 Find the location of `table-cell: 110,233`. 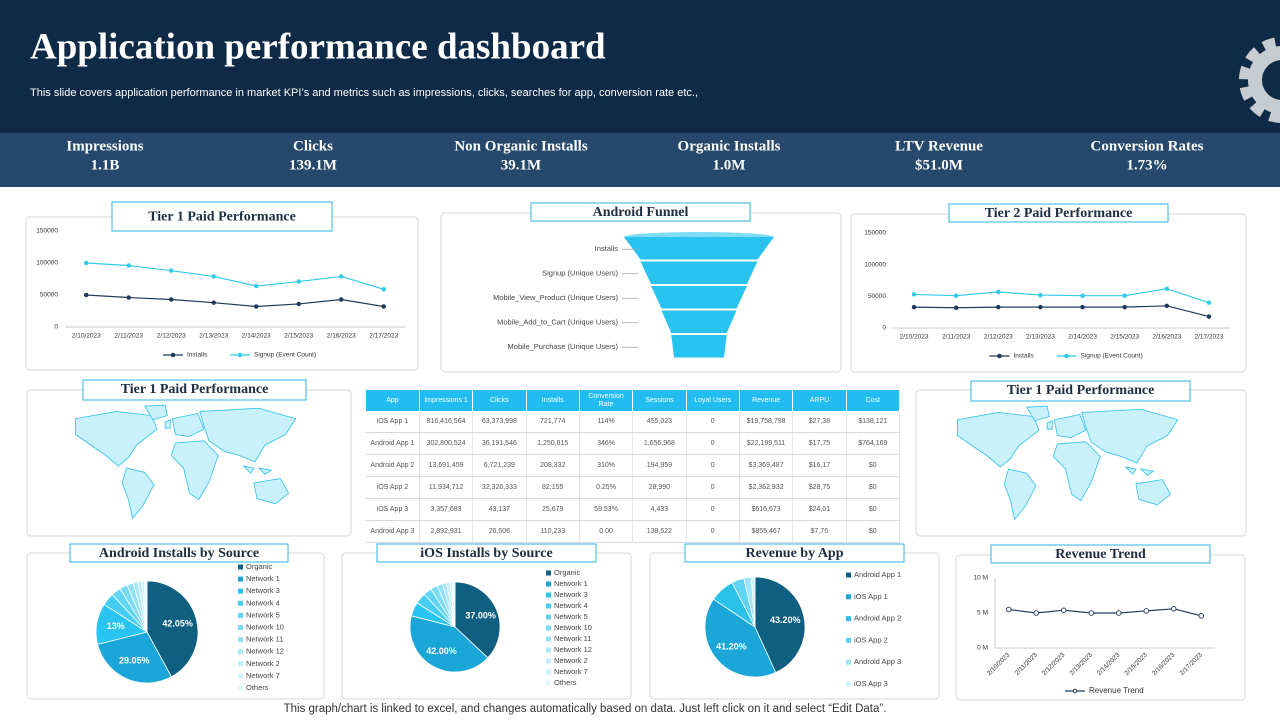

table-cell: 110,233 is located at coordinates (553, 531).